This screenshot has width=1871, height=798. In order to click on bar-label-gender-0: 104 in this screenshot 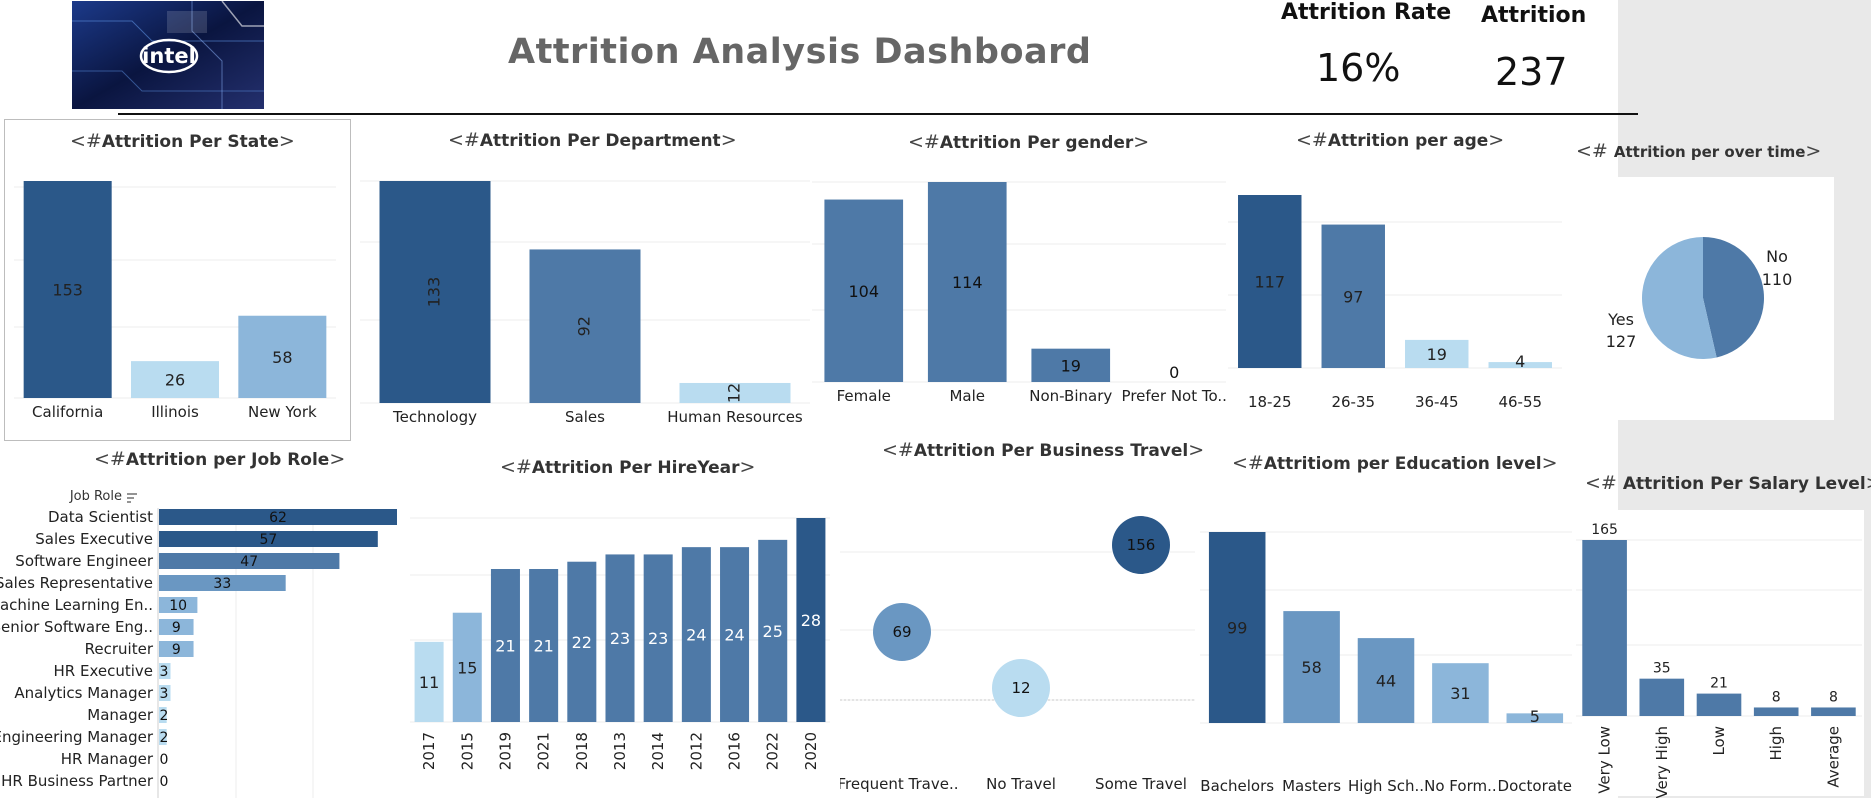, I will do `click(863, 291)`.